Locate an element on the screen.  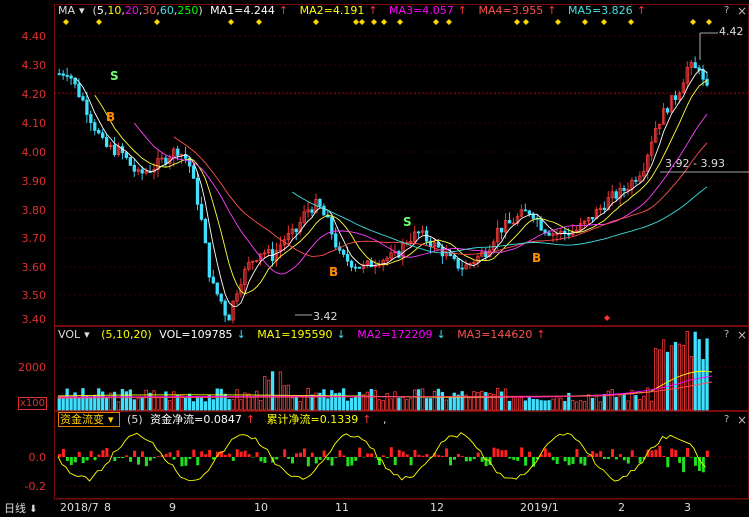
flow-close-icon: × is located at coordinates (742, 420).